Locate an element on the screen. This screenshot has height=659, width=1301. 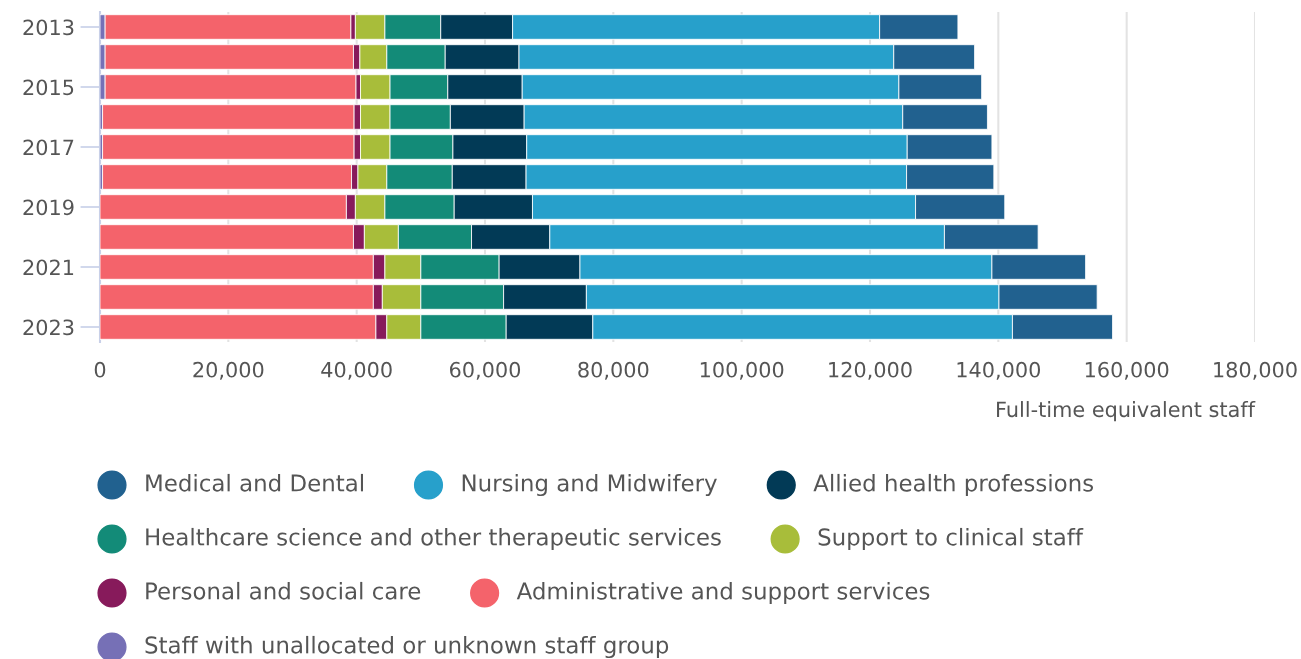
x-tick-label: 80,000 is located at coordinates (613, 370).